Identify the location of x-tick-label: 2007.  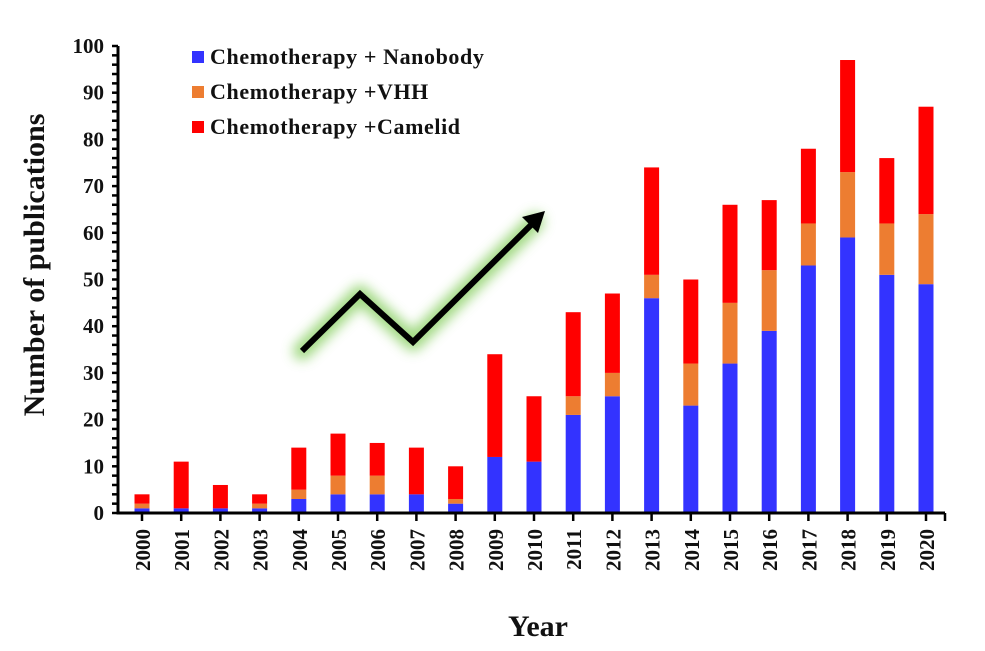
(417, 550).